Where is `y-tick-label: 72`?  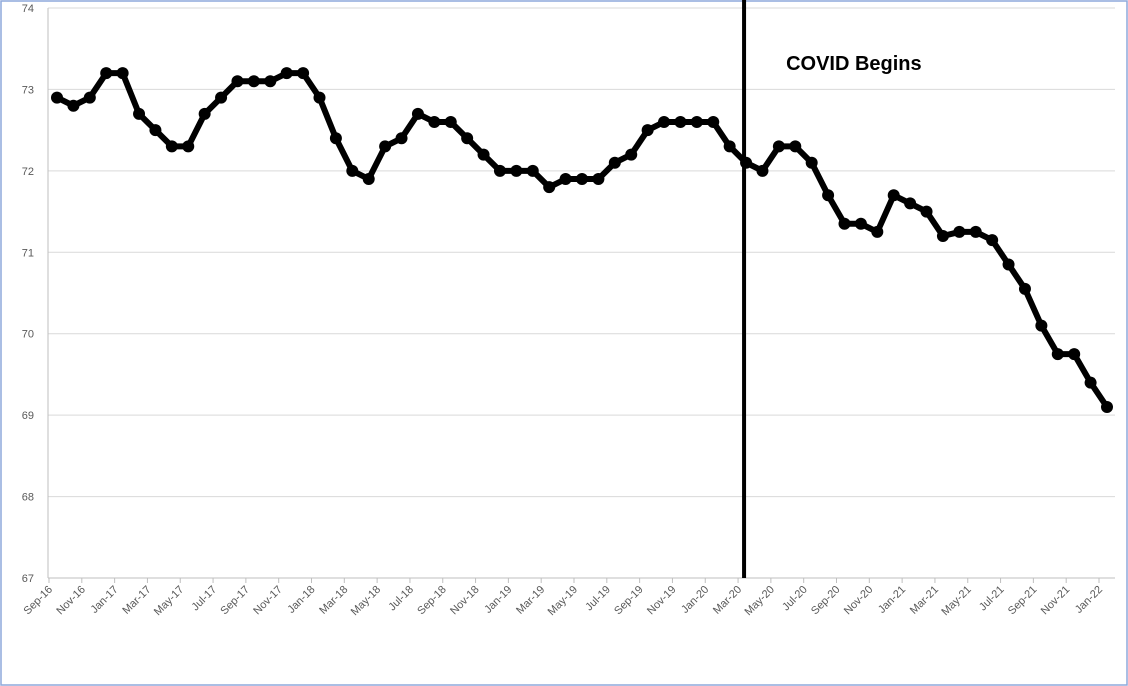
y-tick-label: 72 is located at coordinates (28, 172).